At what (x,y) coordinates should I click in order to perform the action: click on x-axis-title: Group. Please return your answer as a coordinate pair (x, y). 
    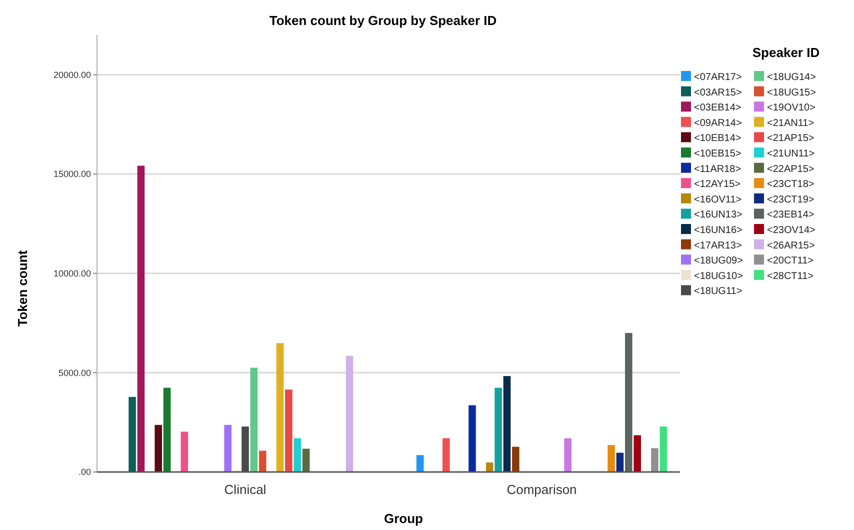
    Looking at the image, I should click on (404, 518).